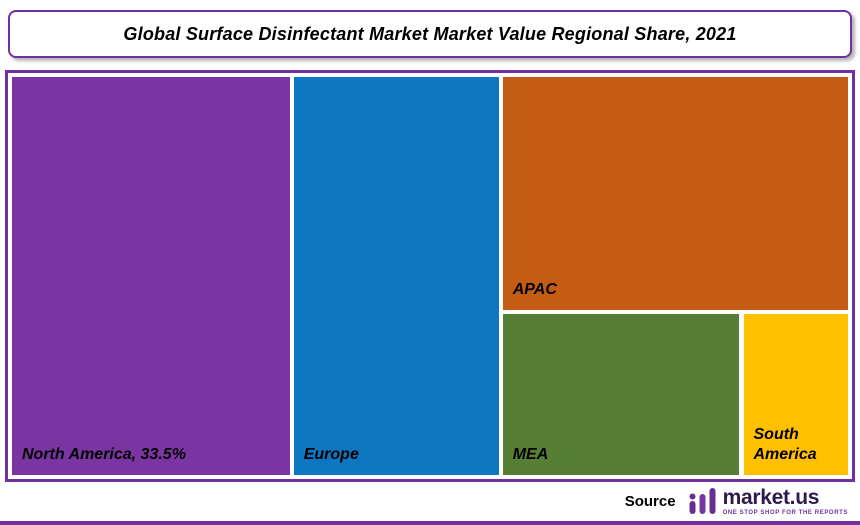 The width and height of the screenshot is (860, 525). I want to click on region-label: Europe, so click(331, 454).